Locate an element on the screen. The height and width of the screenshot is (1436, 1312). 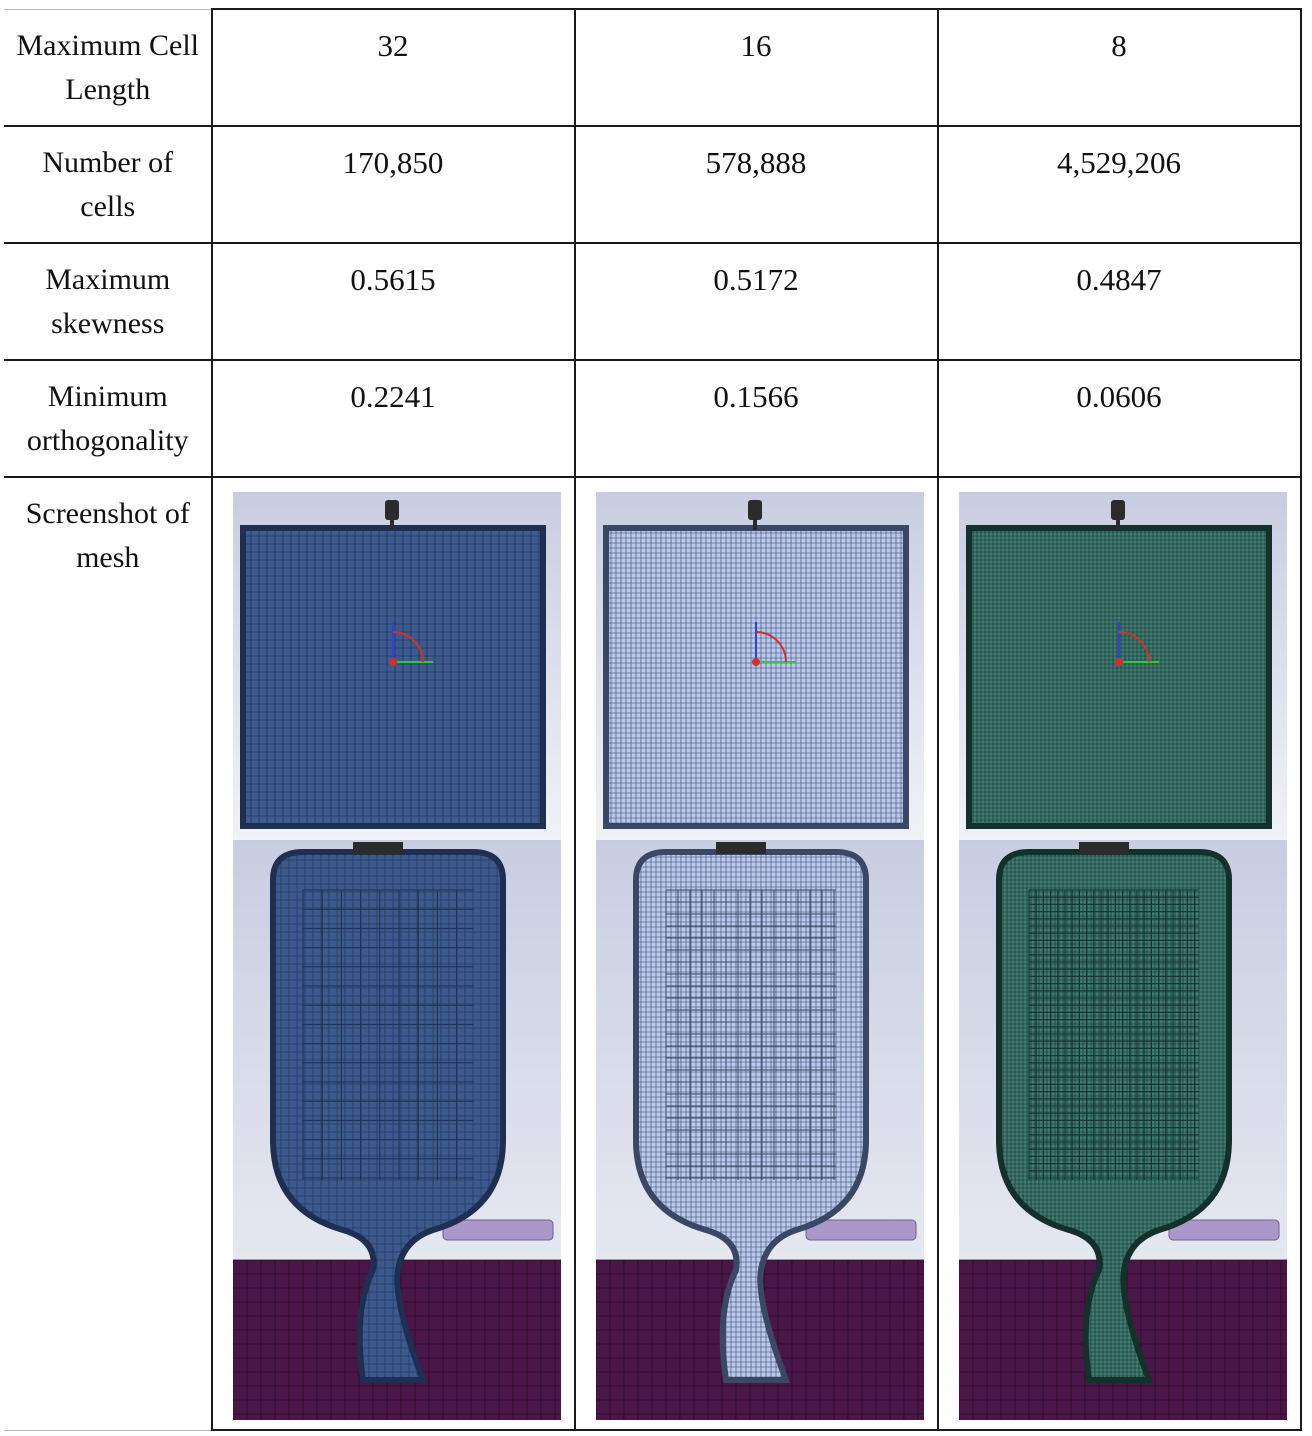
row-label-cell: Maximum Cell Length is located at coordinates (108, 67).